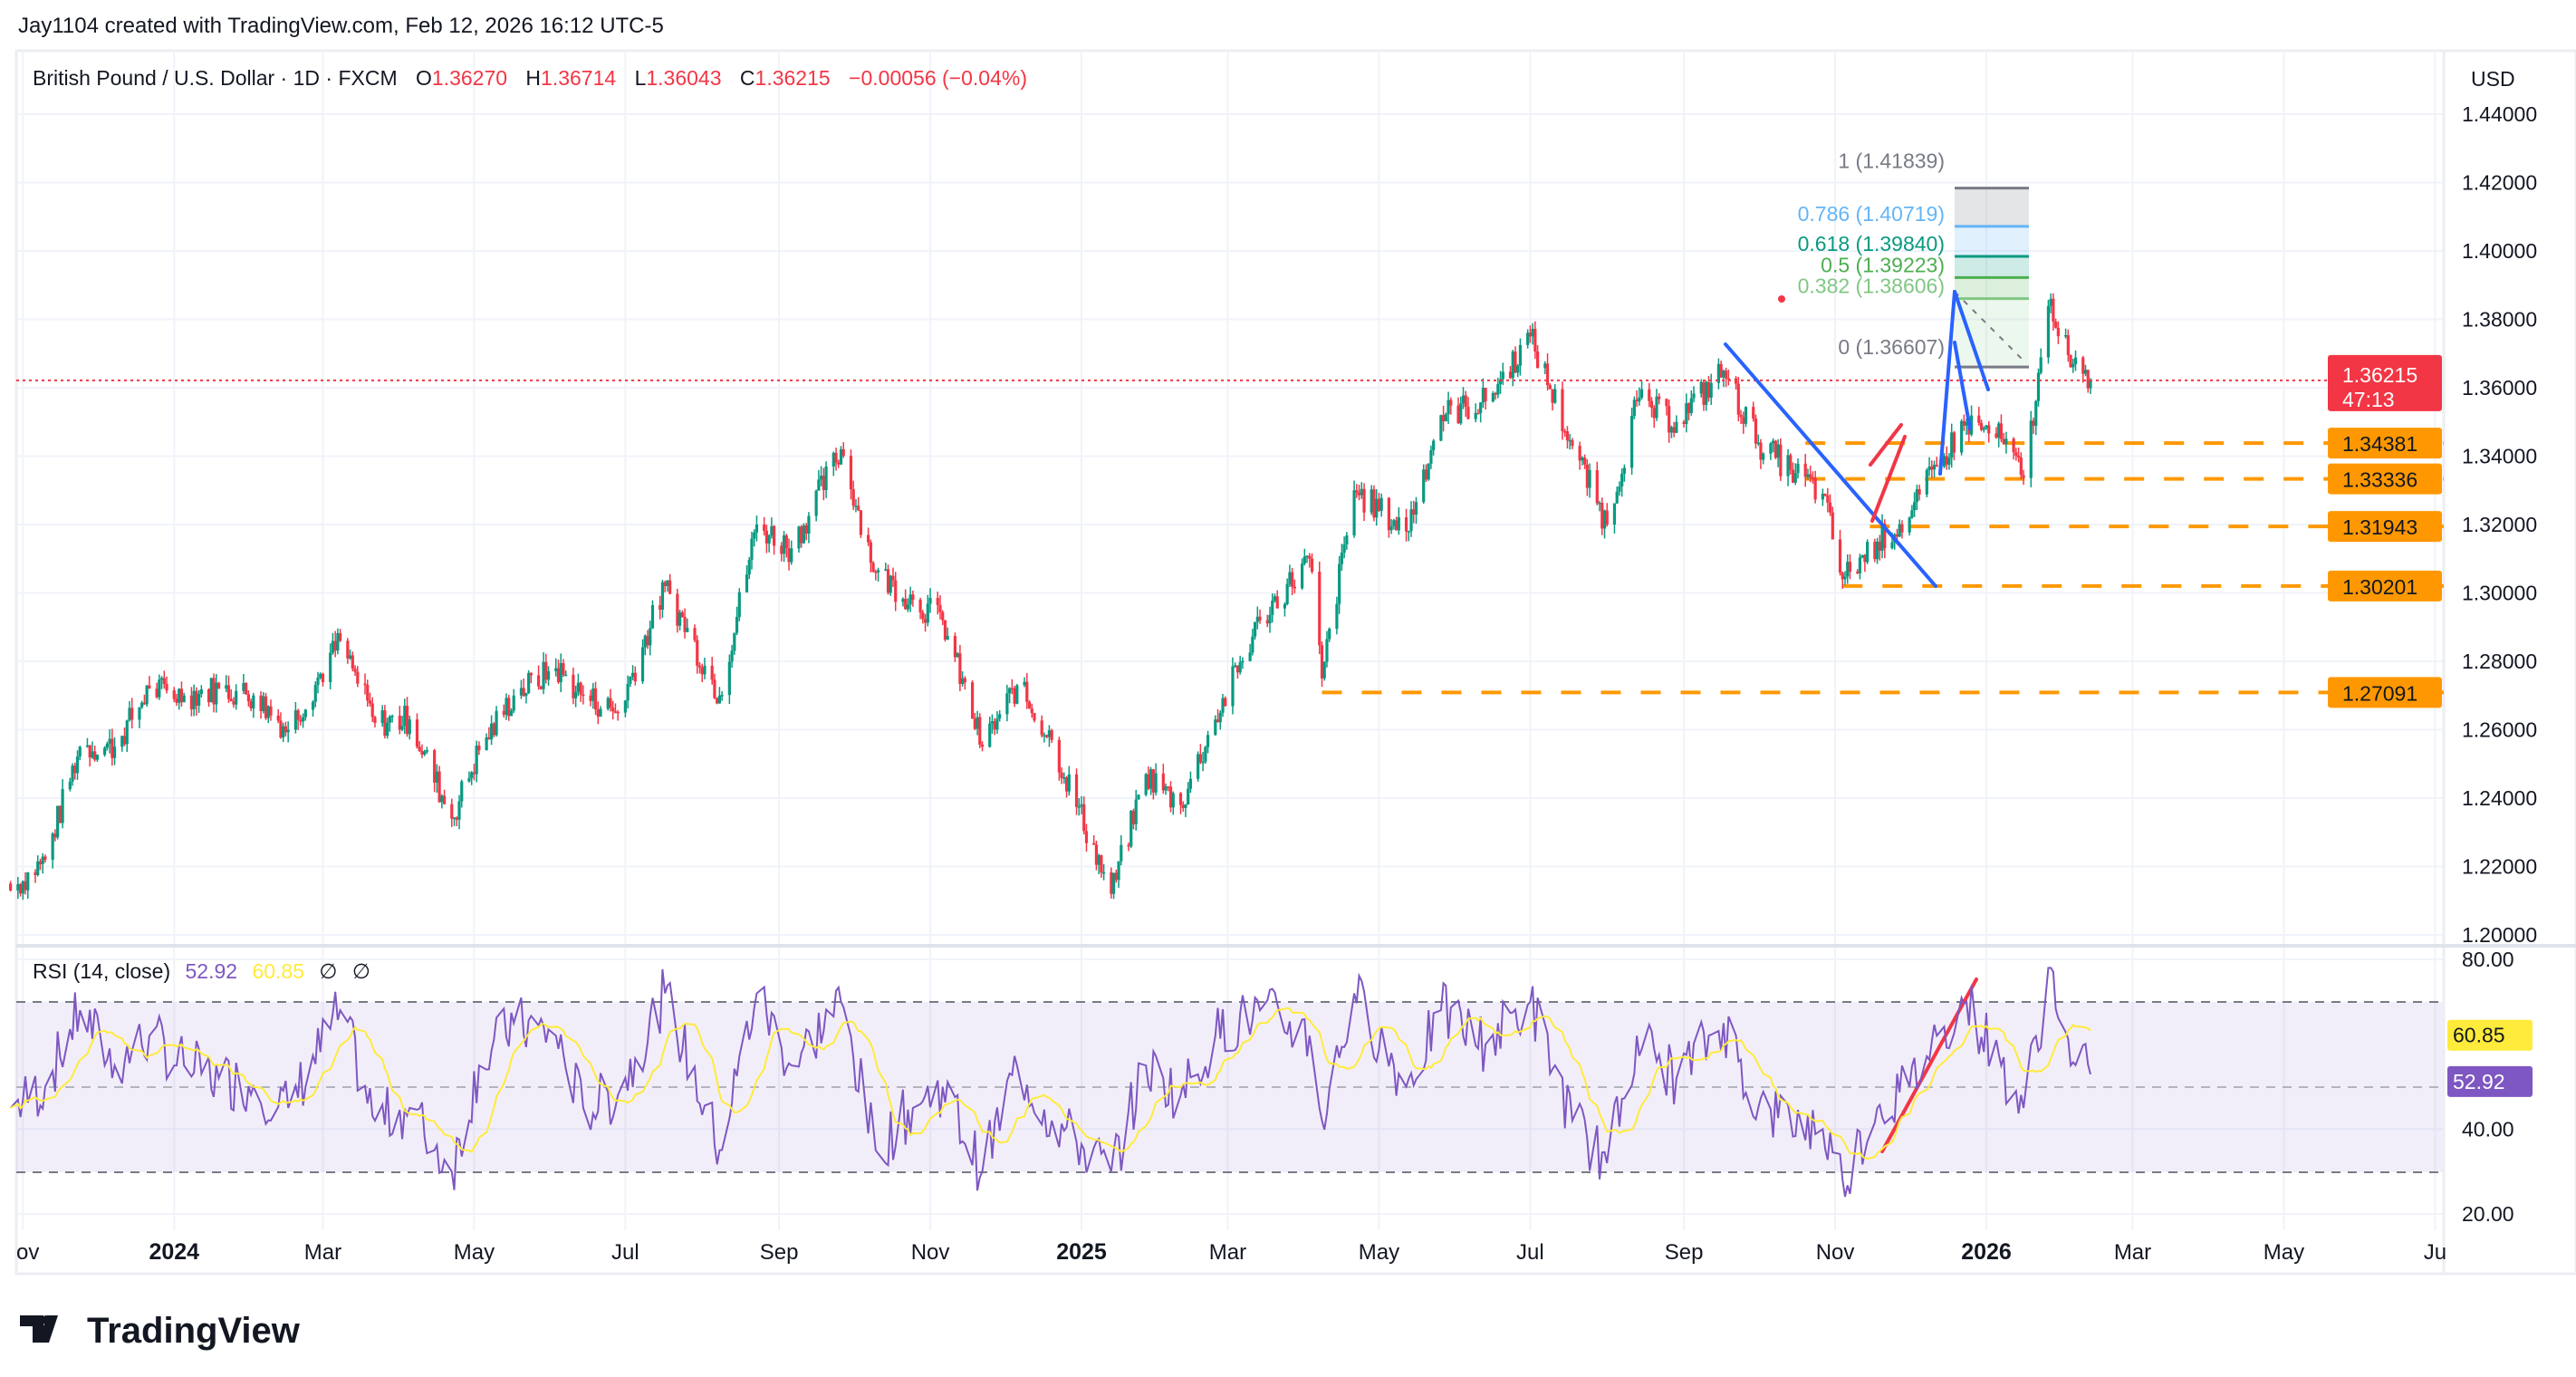  Describe the element at coordinates (194, 1331) in the screenshot. I see `logo-text: TradingView` at that location.